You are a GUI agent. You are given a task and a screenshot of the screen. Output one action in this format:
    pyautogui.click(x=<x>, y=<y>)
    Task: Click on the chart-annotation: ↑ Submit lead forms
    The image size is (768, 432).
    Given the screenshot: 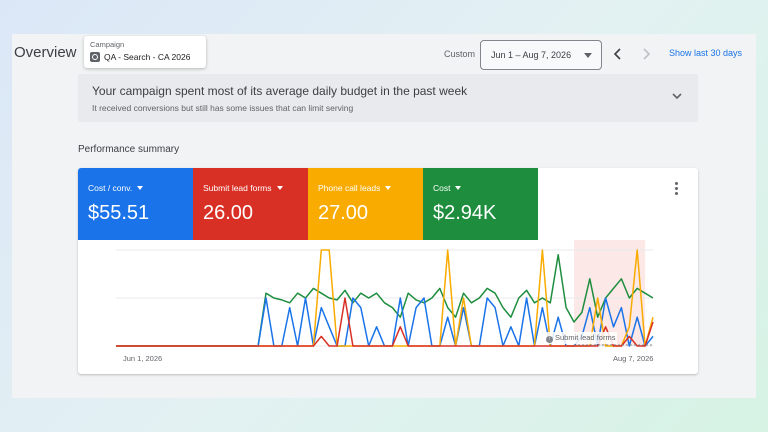 What is the action you would take?
    pyautogui.click(x=581, y=338)
    